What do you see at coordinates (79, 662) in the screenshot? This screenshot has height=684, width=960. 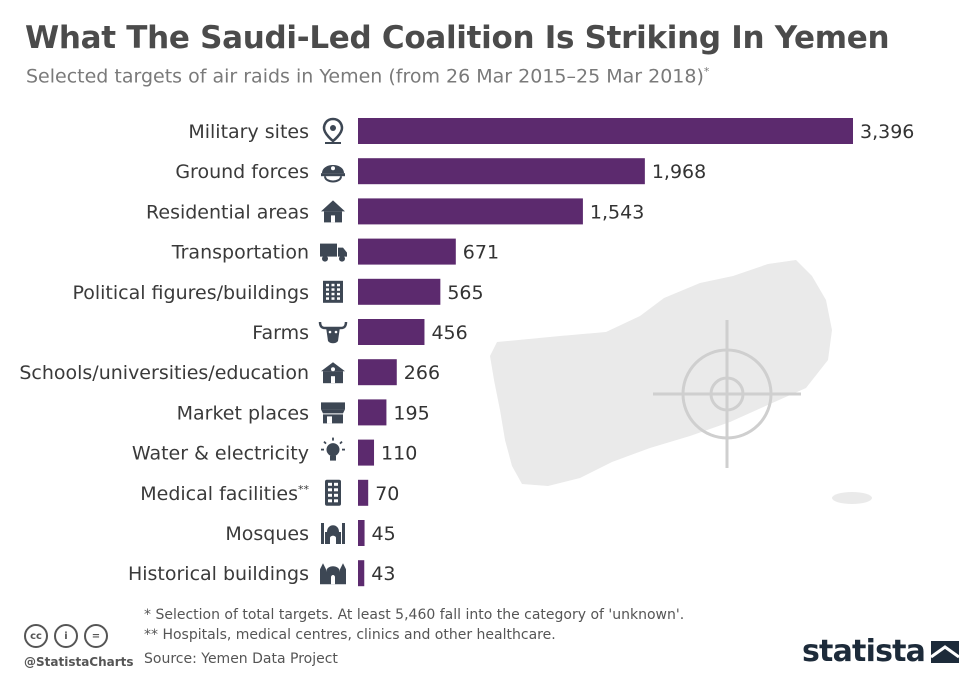 I see `twitter-handle: @StatistaCharts` at bounding box center [79, 662].